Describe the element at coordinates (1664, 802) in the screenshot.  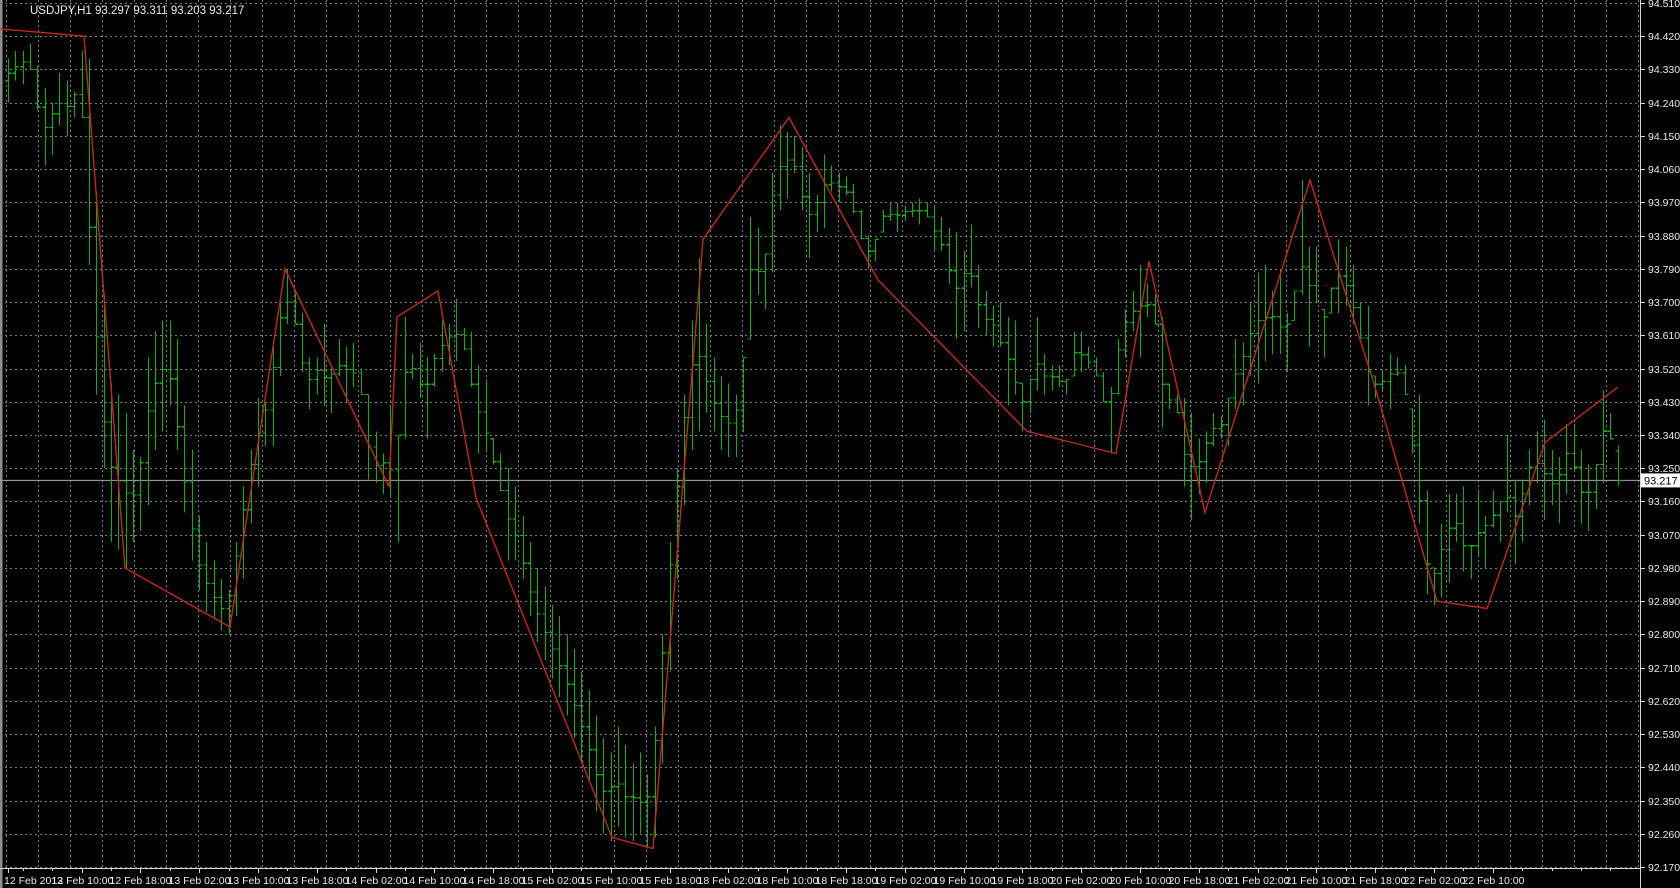
I see `price-axis-label: 92.350` at that location.